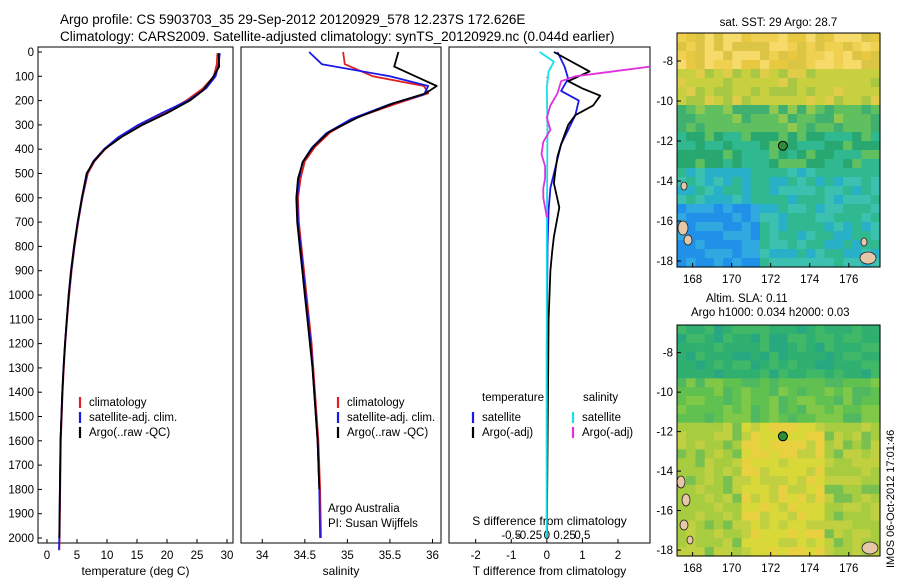  What do you see at coordinates (21, 418) in the screenshot?
I see `y-tick-label: 1500` at bounding box center [21, 418].